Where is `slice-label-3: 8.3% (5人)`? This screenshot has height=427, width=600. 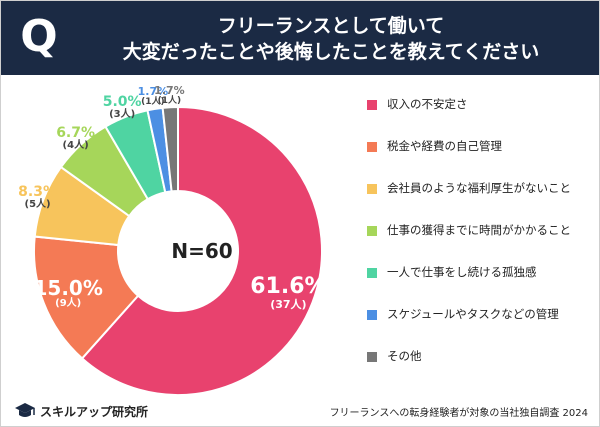 slice-label-3: 8.3% (5人) is located at coordinates (37, 197).